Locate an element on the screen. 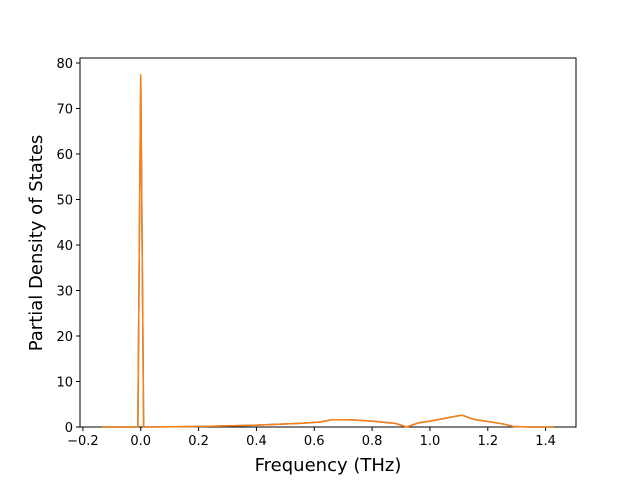  y-axis-label: Partial Density of States is located at coordinates (36, 243).